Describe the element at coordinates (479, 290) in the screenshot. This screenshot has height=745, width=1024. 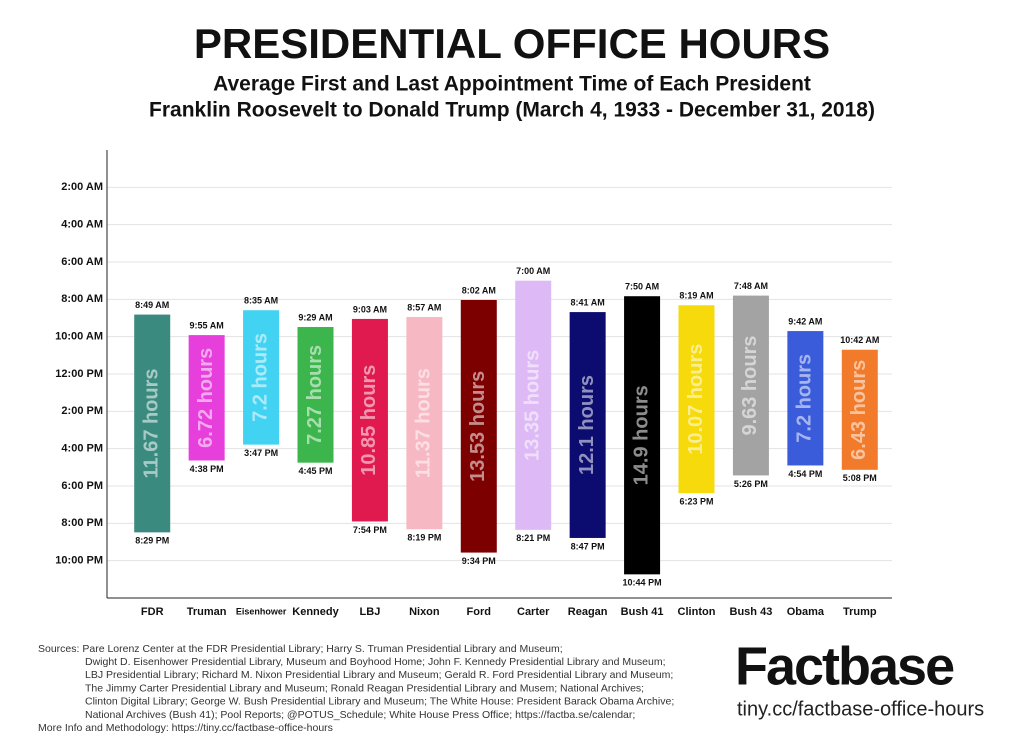
I see `start-label: 8:02 AM` at that location.